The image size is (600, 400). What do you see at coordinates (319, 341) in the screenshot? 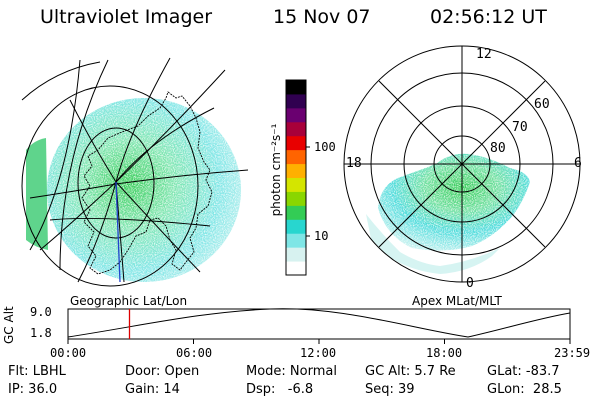
I see `altitude-x-ticks` at bounding box center [319, 341].